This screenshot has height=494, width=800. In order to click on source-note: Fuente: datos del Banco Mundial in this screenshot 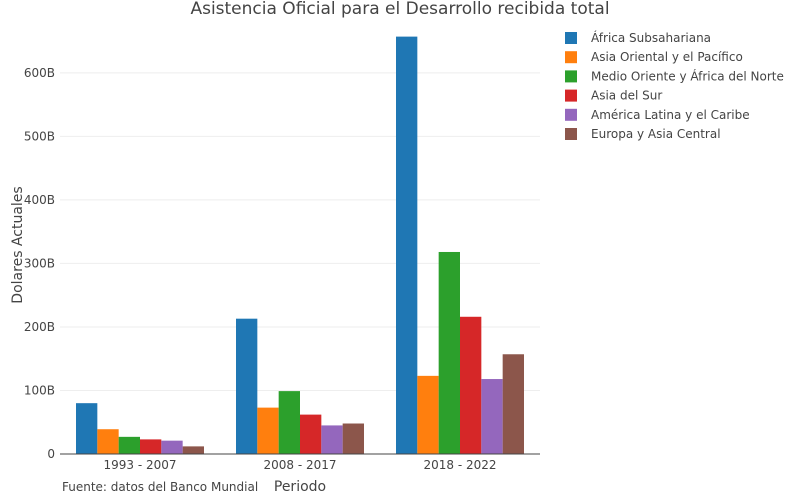, I will do `click(160, 487)`.